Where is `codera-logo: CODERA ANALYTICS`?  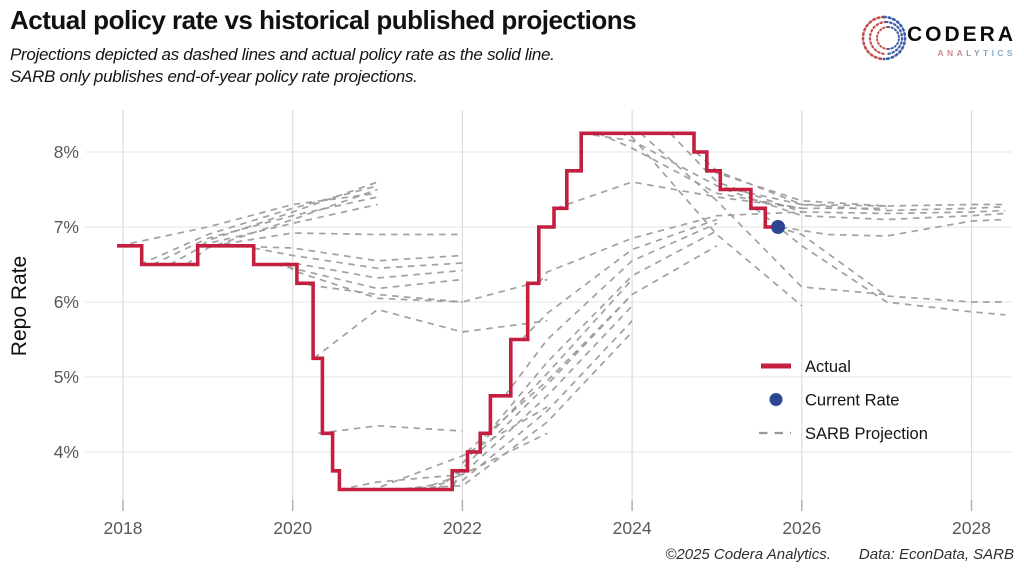
codera-logo: CODERA ANALYTICS is located at coordinates (937, 40).